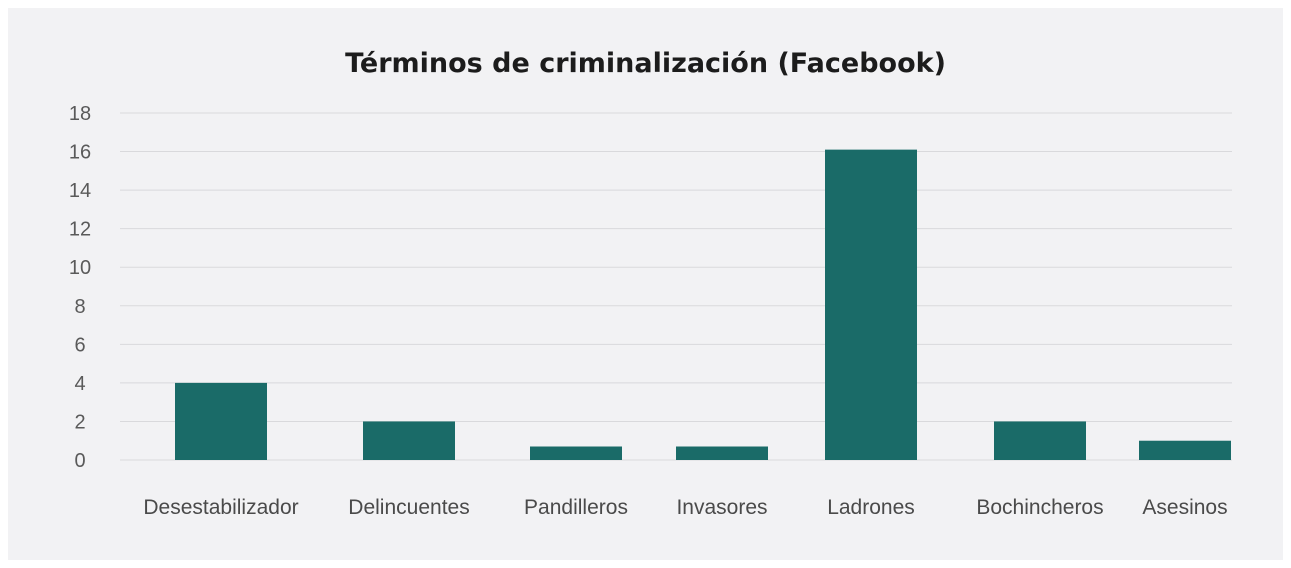  What do you see at coordinates (80, 191) in the screenshot?
I see `y-tick-label: 14` at bounding box center [80, 191].